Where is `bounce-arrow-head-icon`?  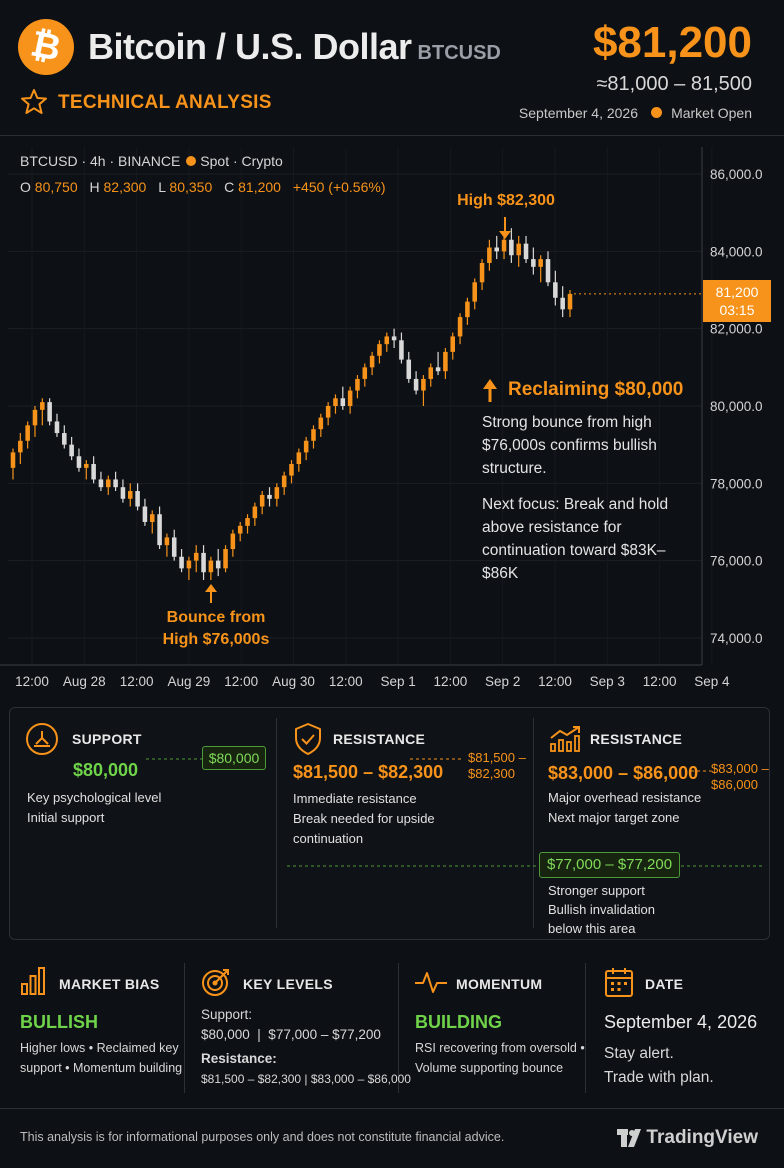
bounce-arrow-head-icon is located at coordinates (211, 588).